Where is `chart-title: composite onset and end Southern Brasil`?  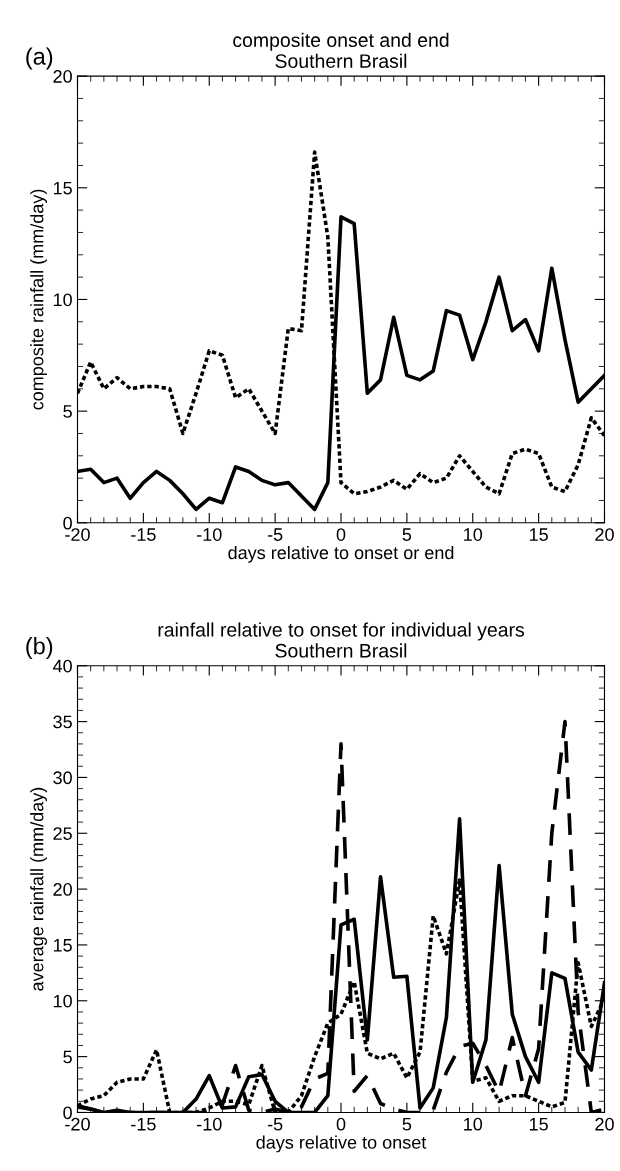
chart-title: composite onset and end Southern Brasil is located at coordinates (341, 50).